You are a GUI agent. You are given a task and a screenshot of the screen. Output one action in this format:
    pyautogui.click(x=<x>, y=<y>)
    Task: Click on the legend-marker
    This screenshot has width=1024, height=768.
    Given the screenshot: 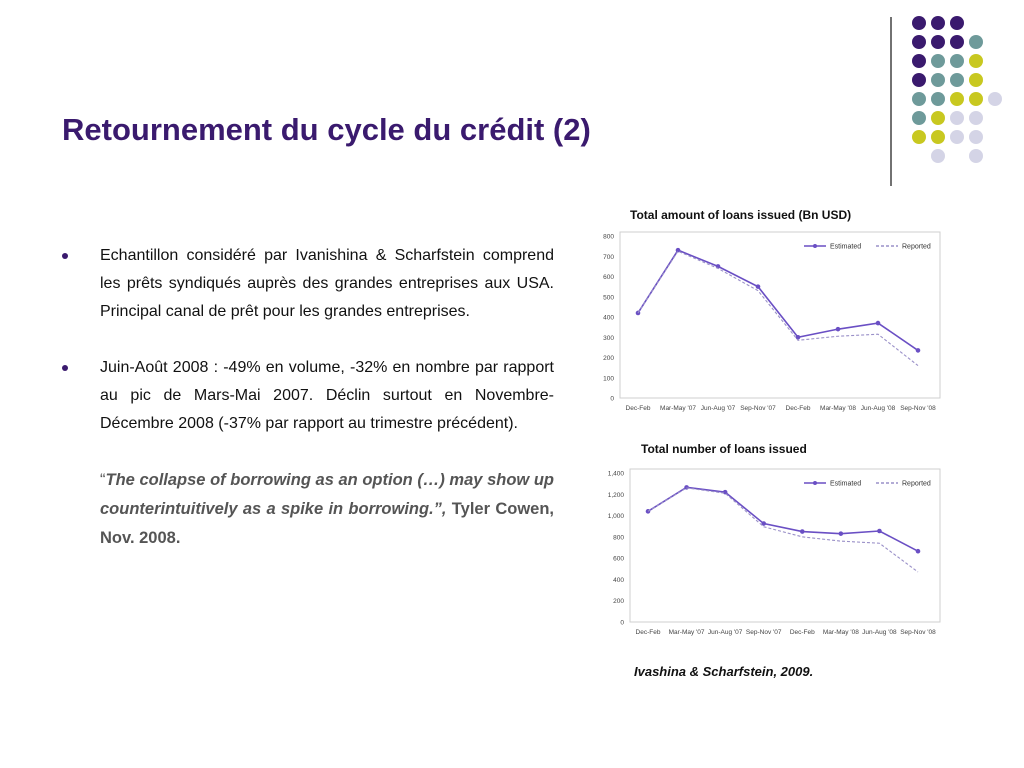 What is the action you would take?
    pyautogui.click(x=815, y=483)
    